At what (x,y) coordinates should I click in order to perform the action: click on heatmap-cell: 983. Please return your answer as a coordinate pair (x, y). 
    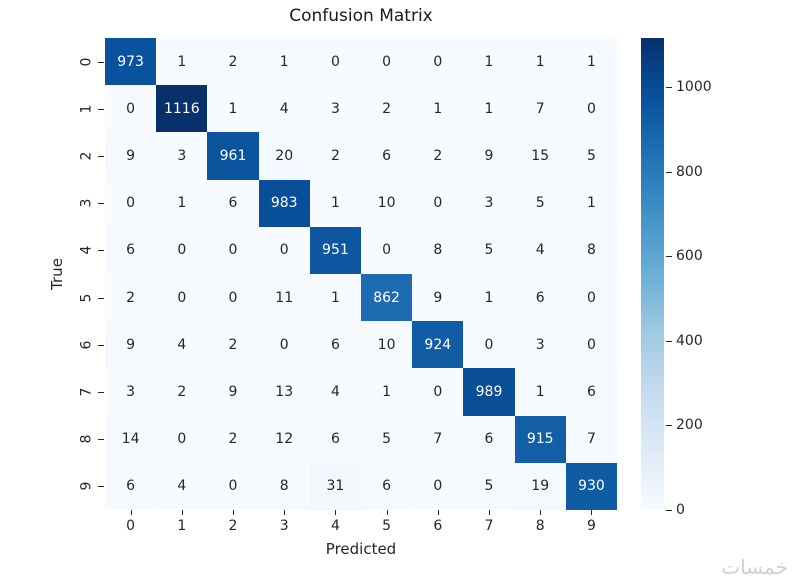
    Looking at the image, I should click on (284, 203).